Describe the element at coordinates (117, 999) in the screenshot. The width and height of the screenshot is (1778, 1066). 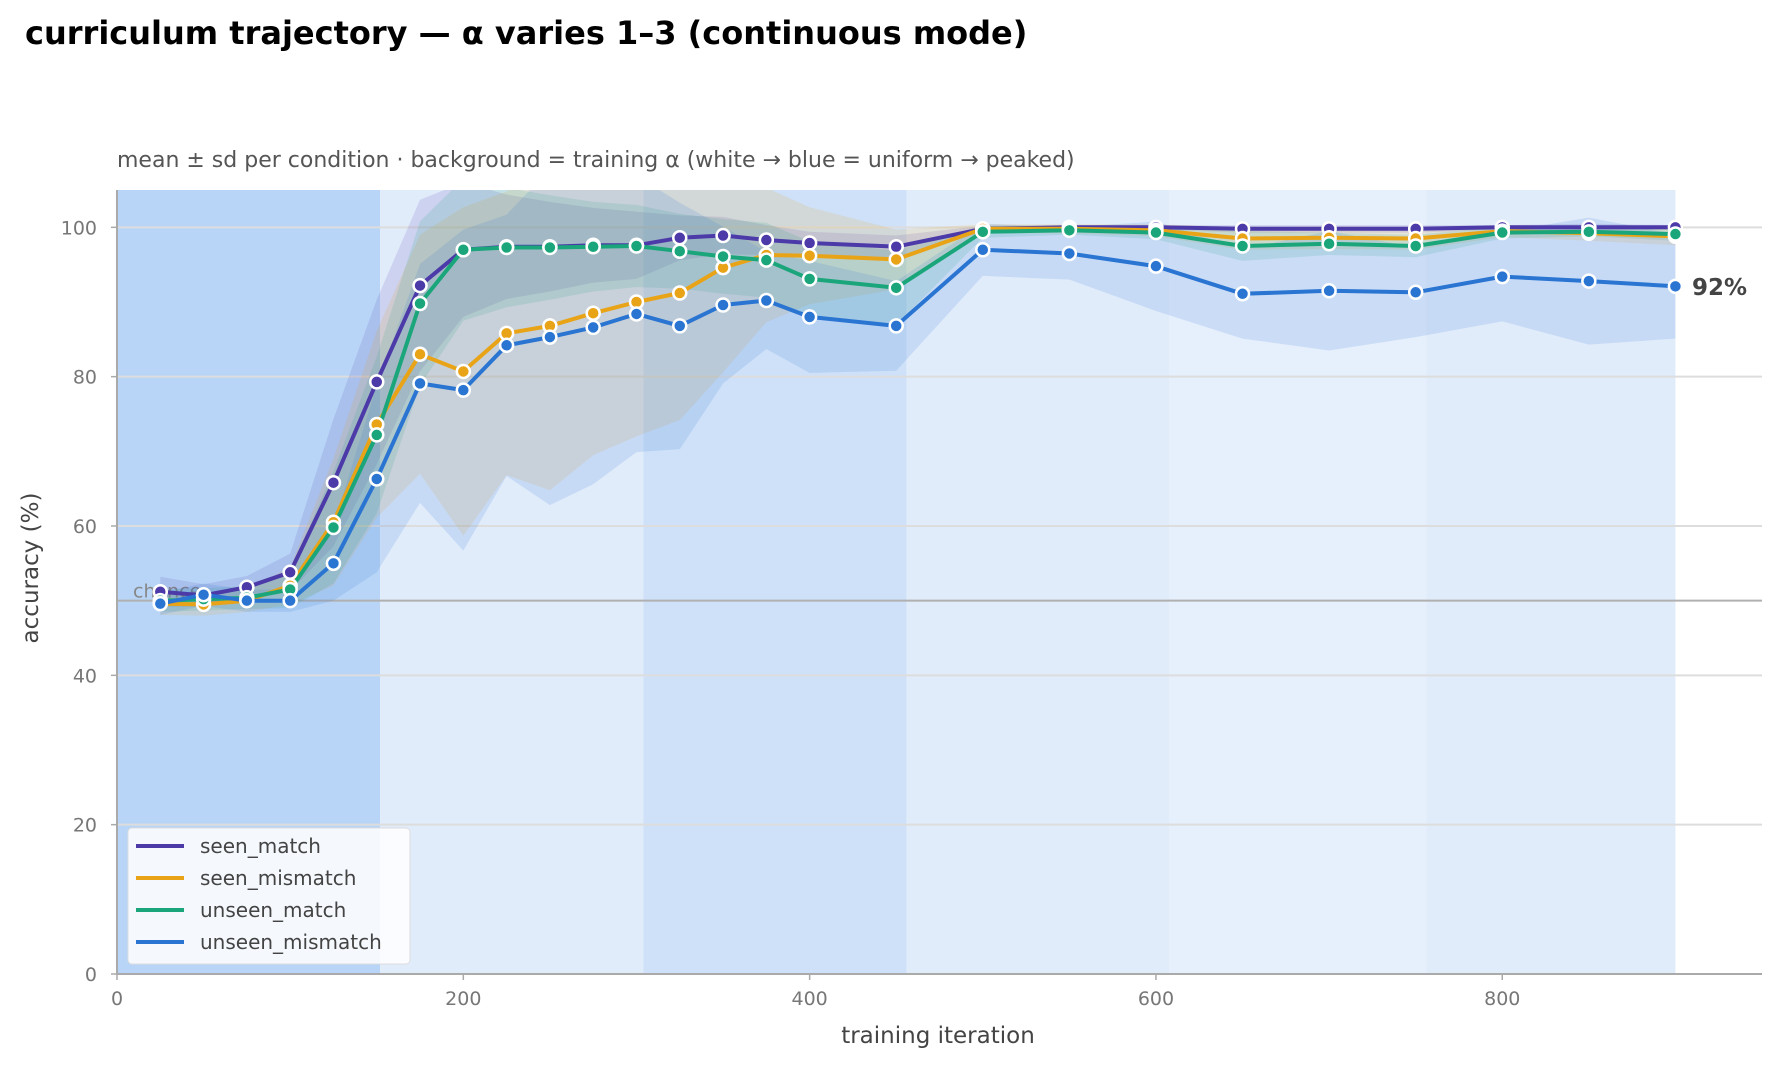
I see `x-tick-label-0: 0` at that location.